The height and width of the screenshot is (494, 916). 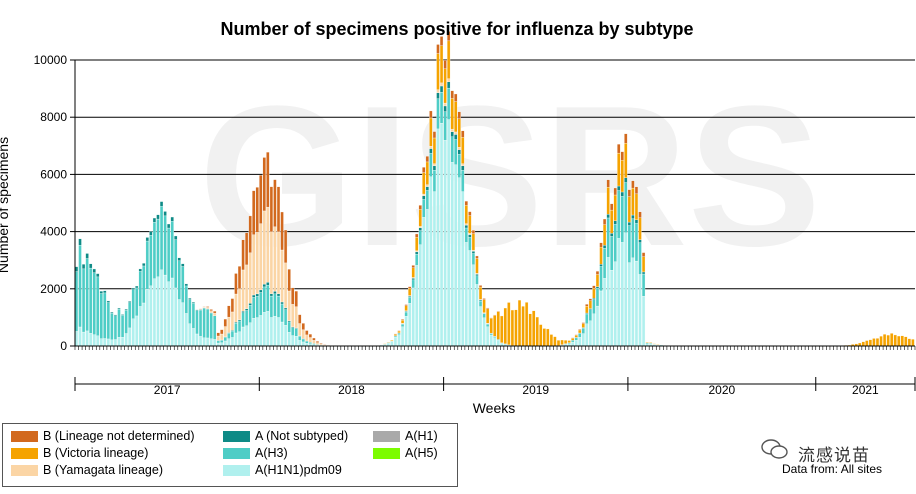 I want to click on y-tick-label: 6000, so click(x=53, y=174).